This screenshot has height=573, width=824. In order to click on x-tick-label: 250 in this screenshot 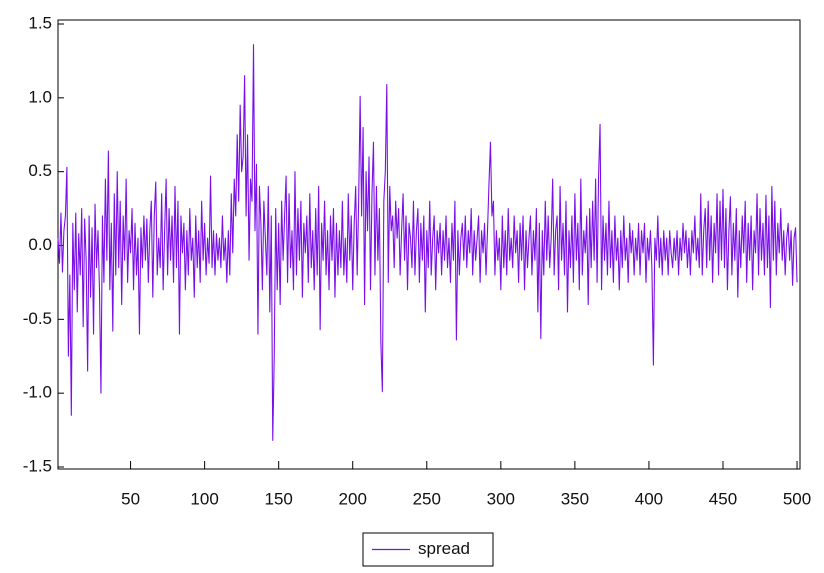, I will do `click(427, 498)`.